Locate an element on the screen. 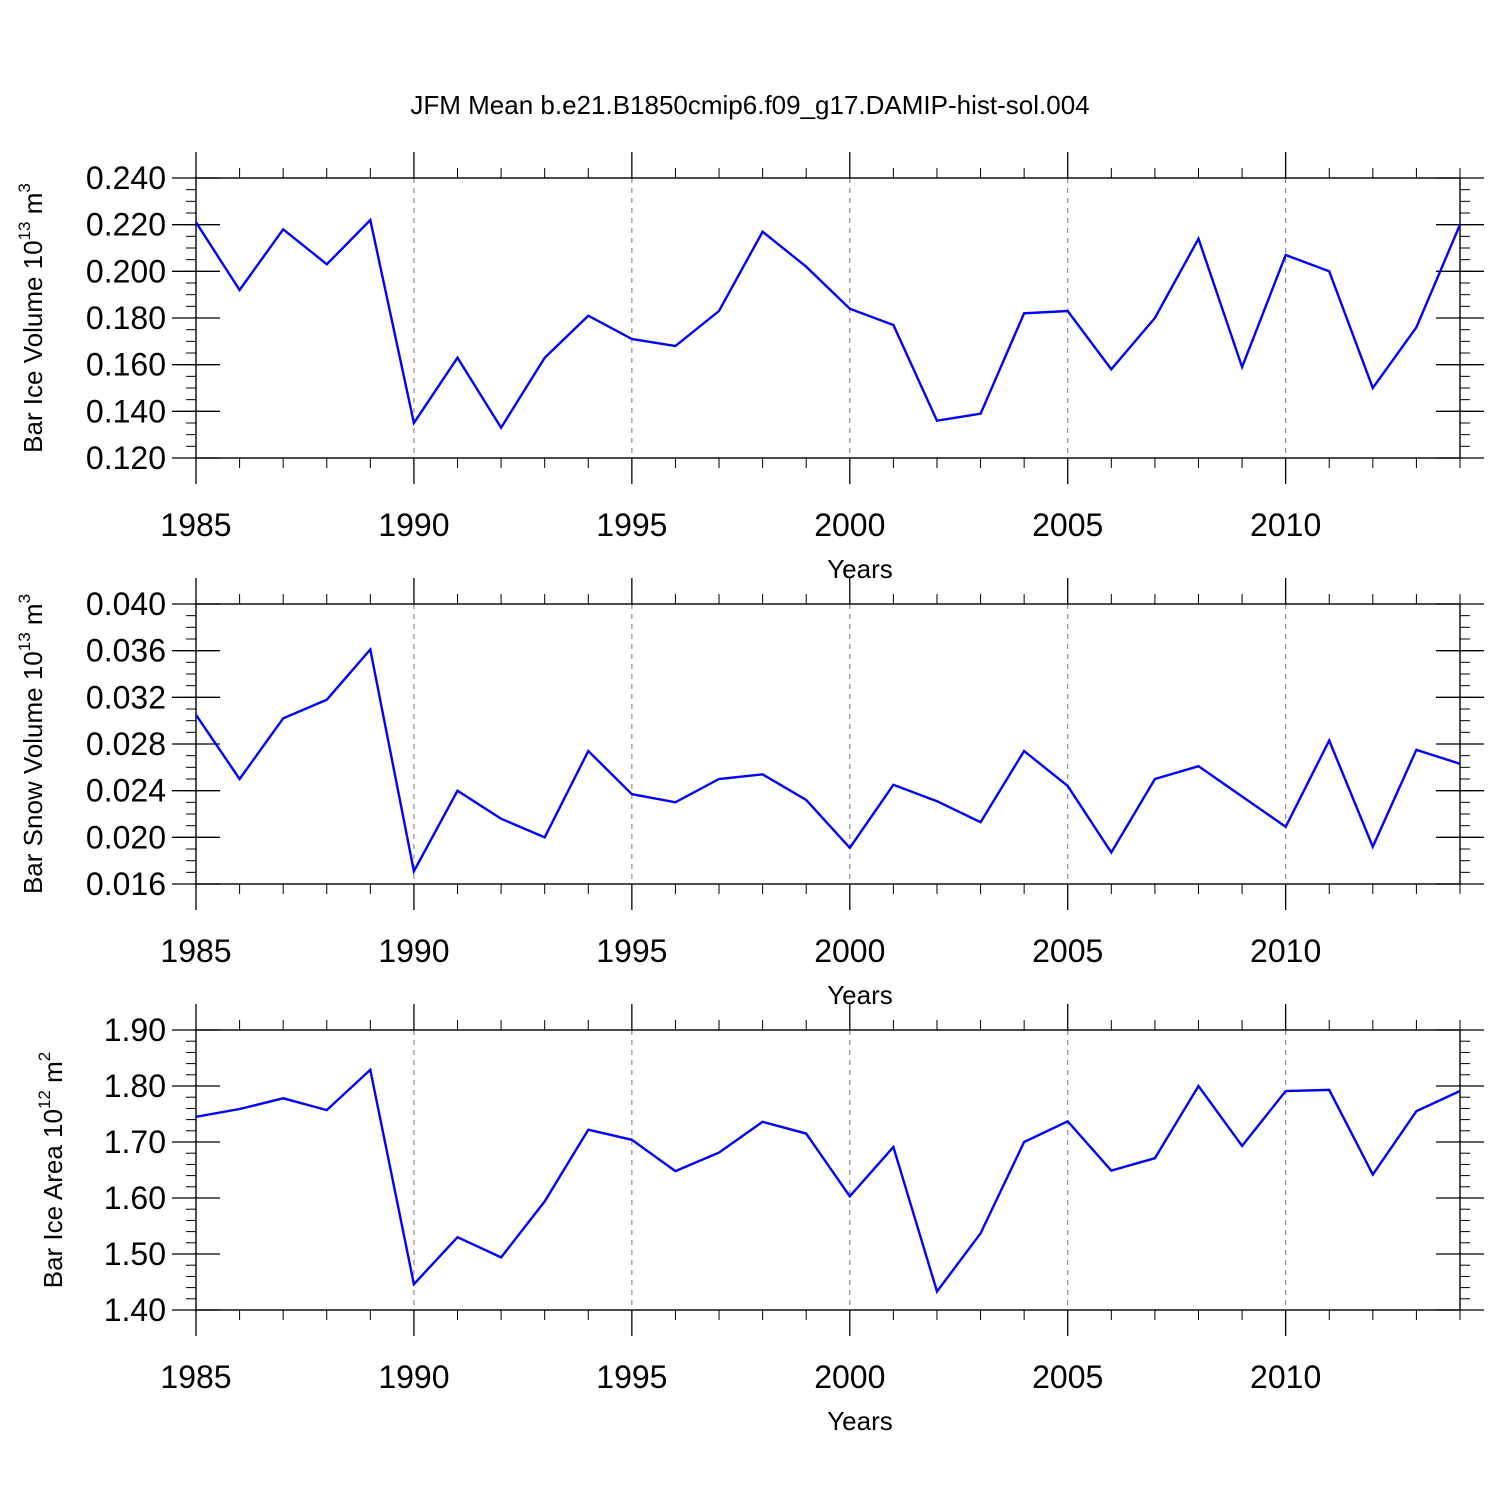  y-tick-label: 1.80 is located at coordinates (135, 1086).